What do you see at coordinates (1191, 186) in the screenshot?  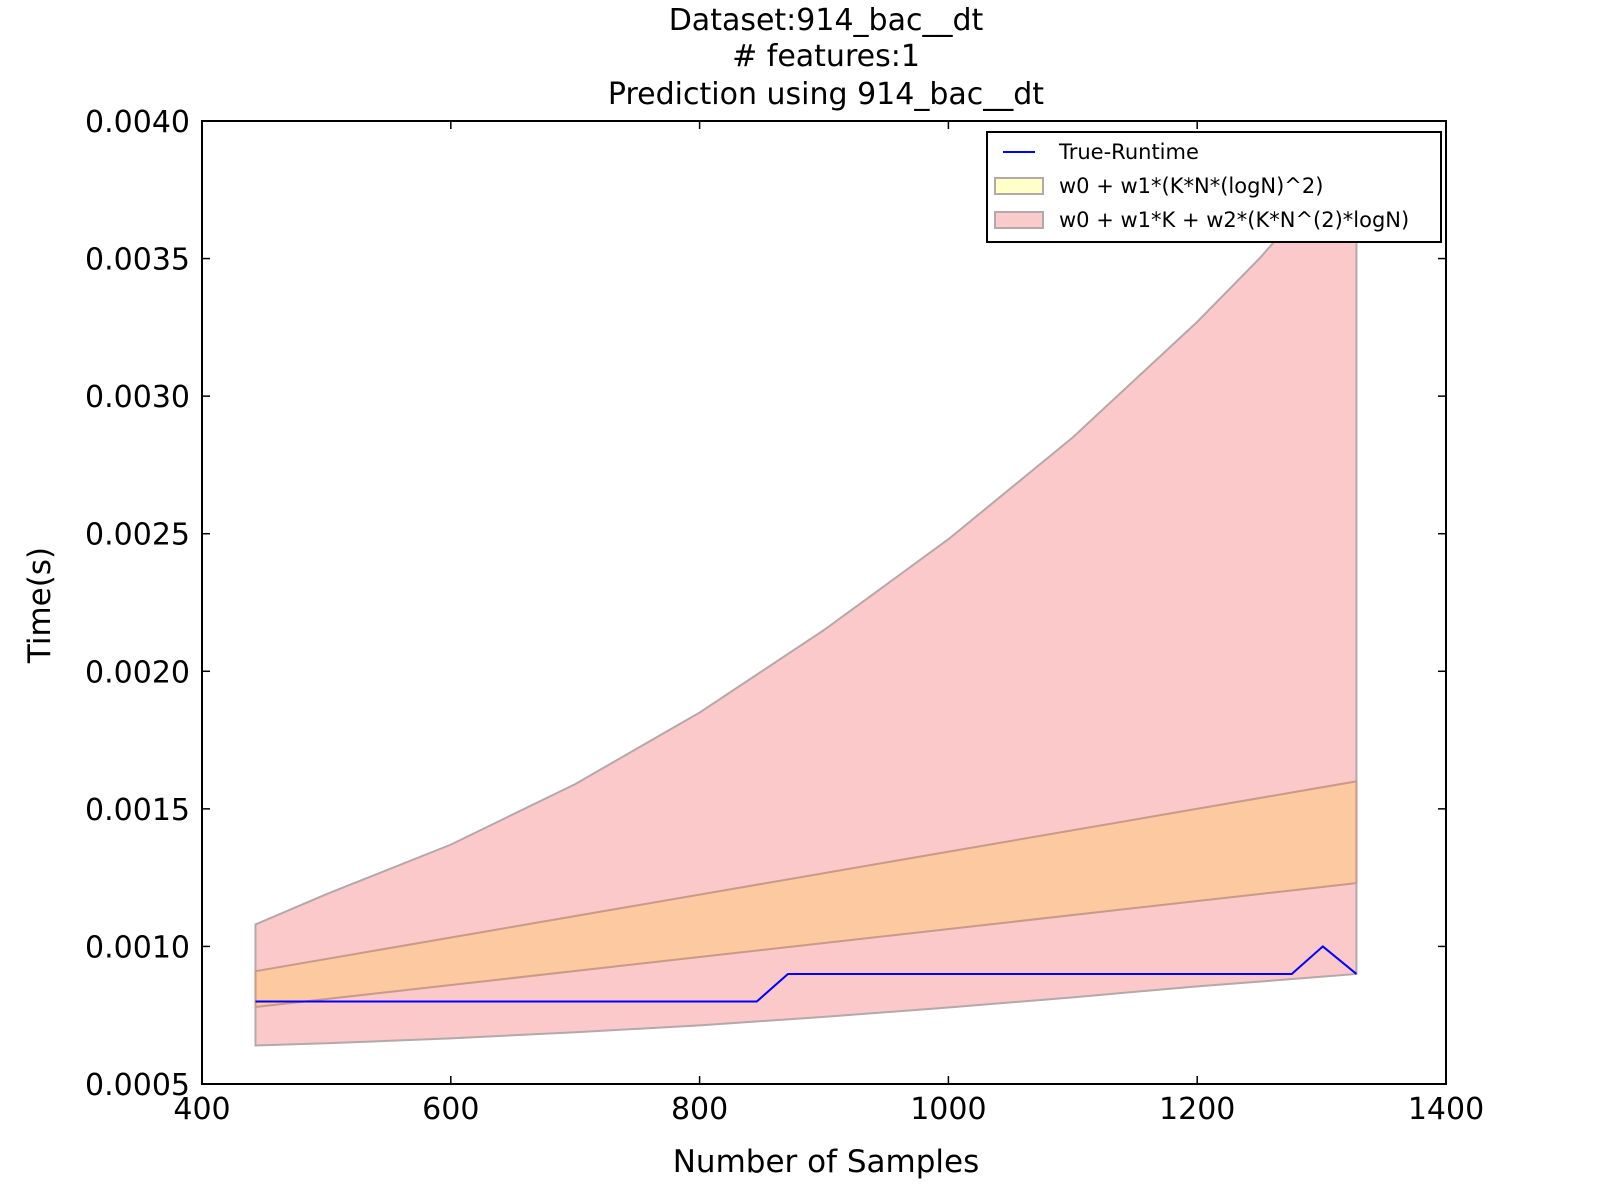 I see `legend-label: w0 + w1*(K*N*(logN)^2)` at bounding box center [1191, 186].